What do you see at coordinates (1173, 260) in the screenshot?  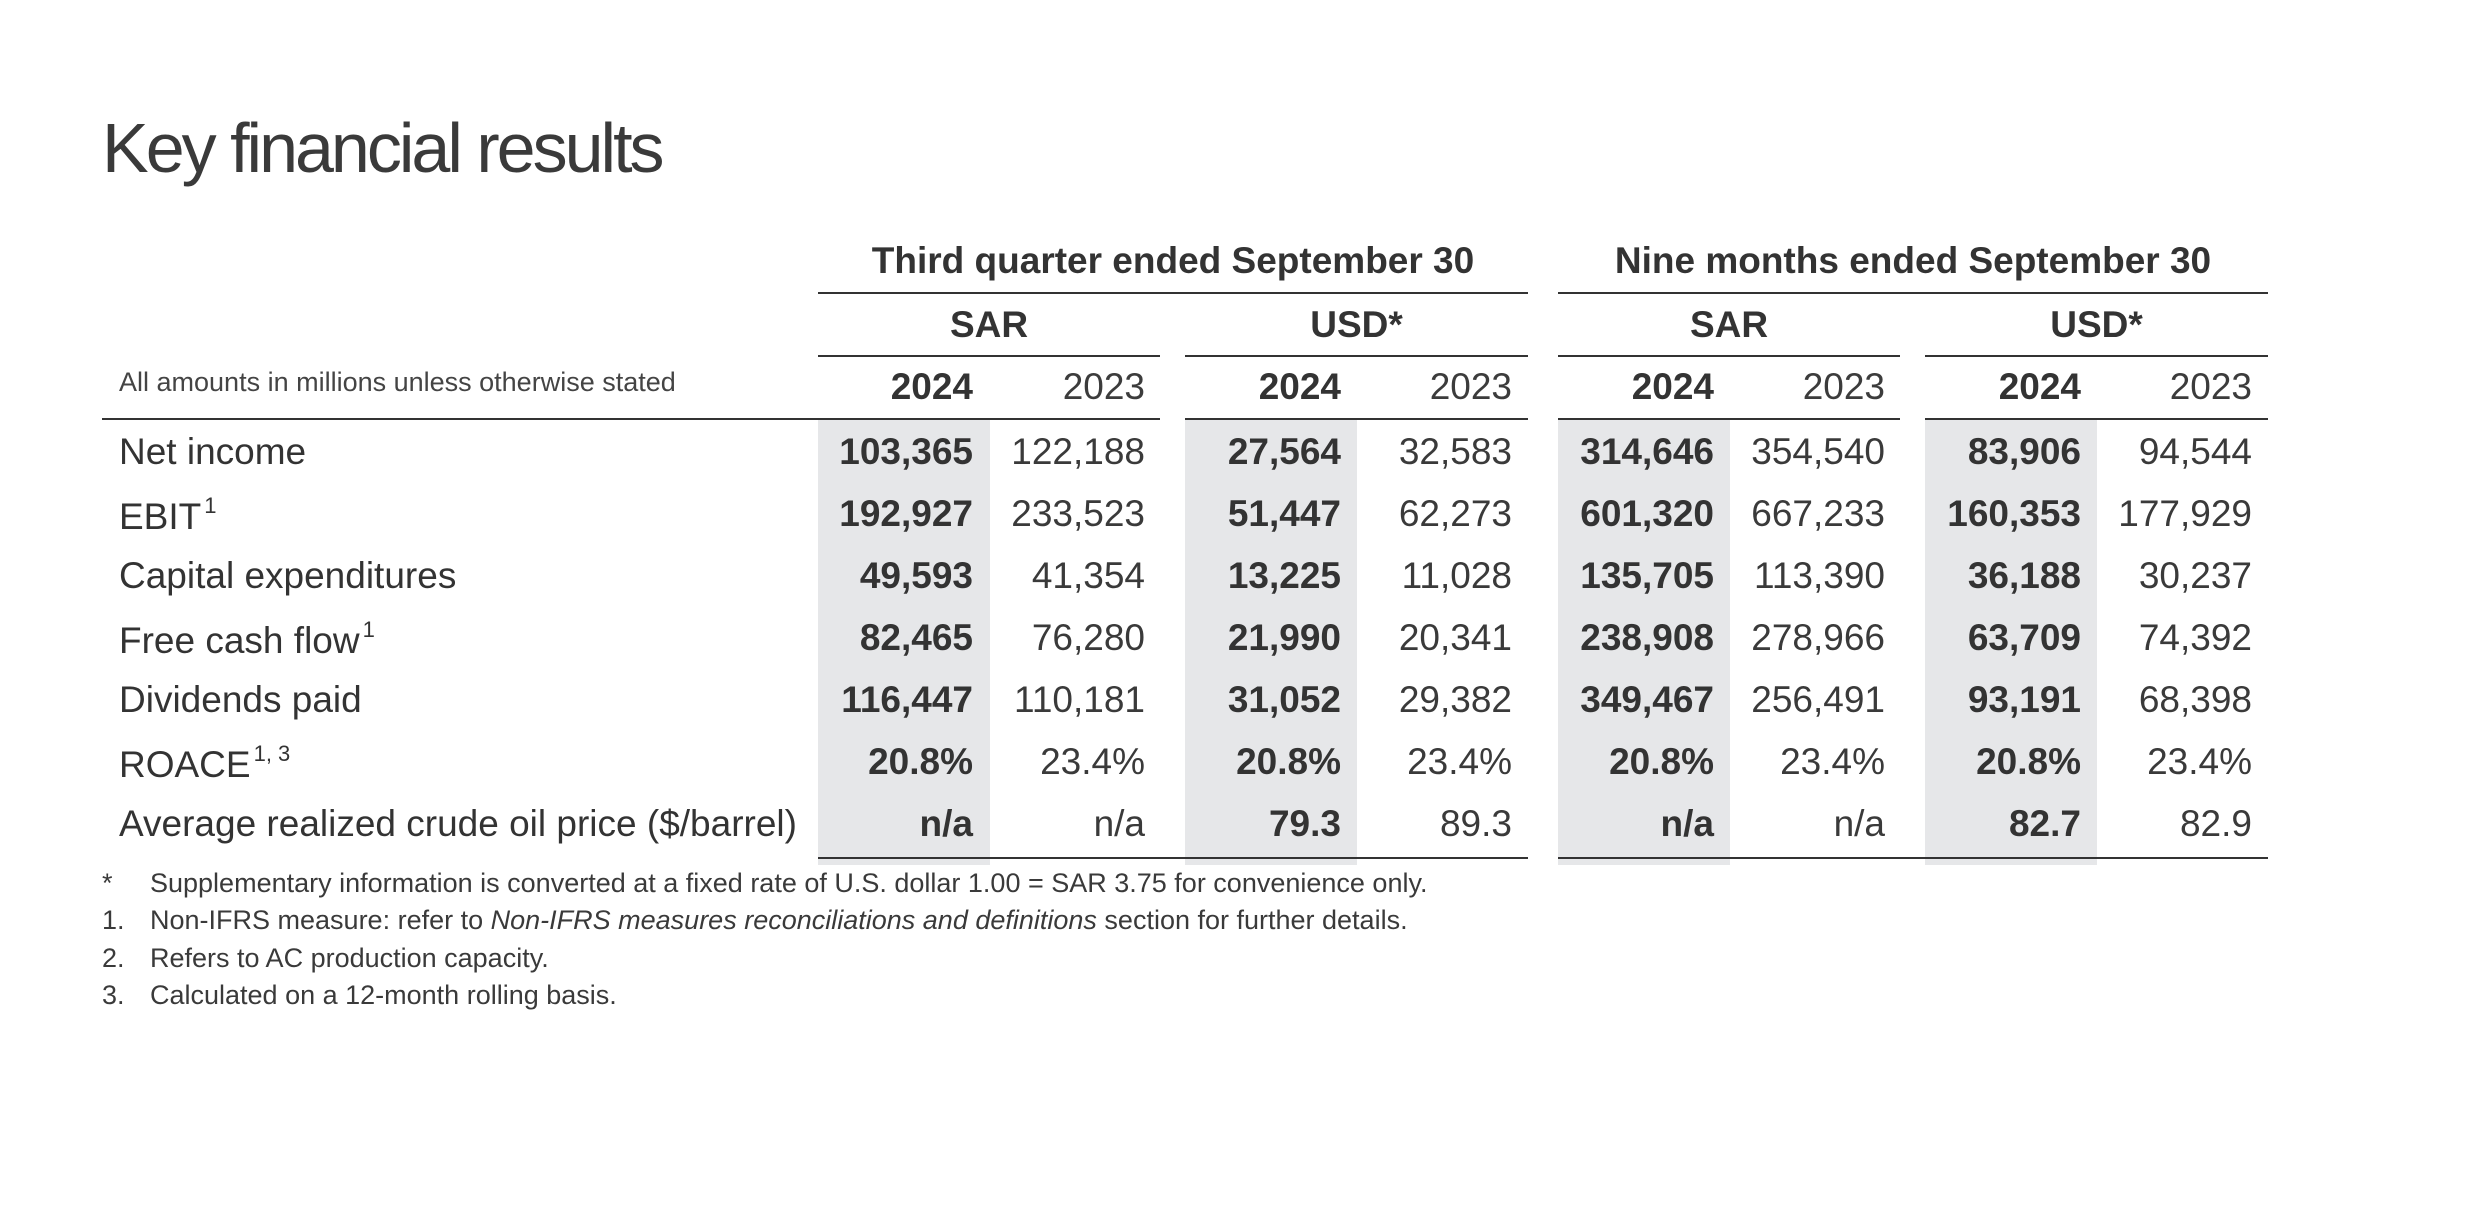 I see `period-heading: Third quarter ended September 30` at bounding box center [1173, 260].